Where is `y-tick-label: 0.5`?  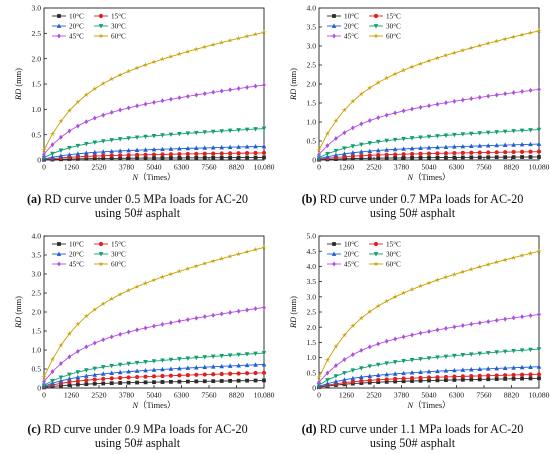 y-tick-label: 0.5 is located at coordinates (37, 369).